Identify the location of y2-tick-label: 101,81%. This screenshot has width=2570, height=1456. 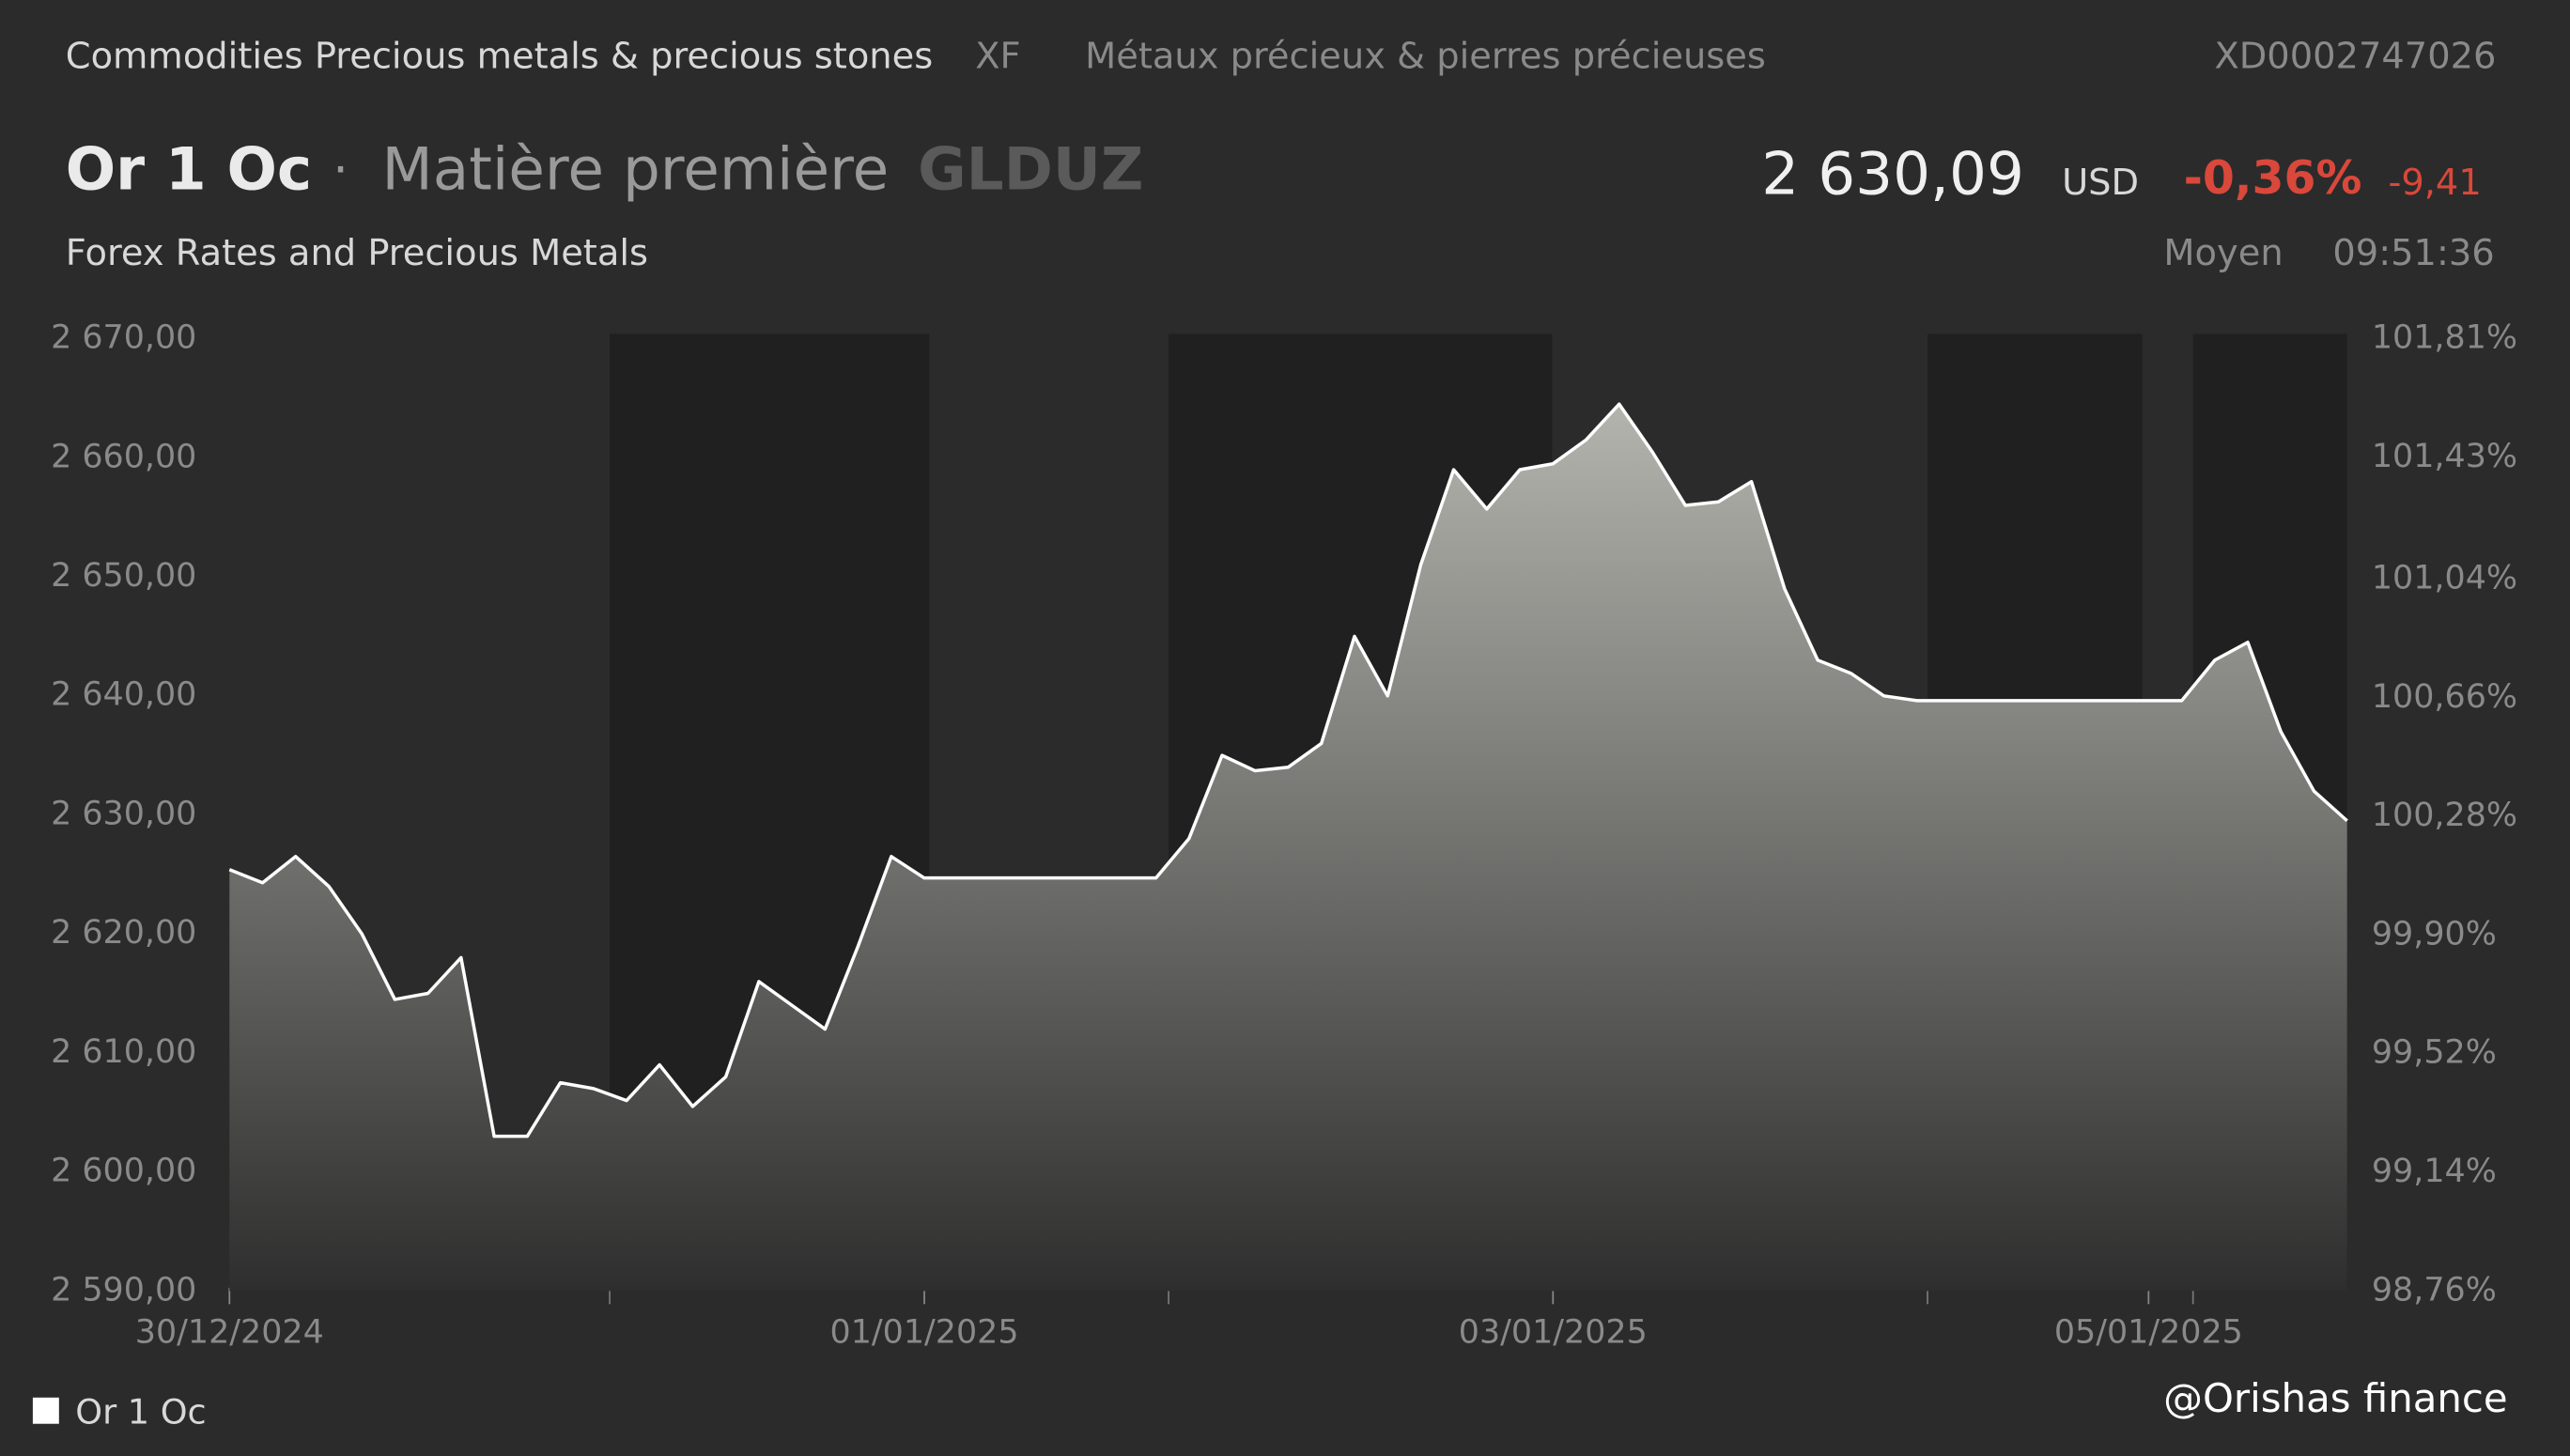
(2445, 338).